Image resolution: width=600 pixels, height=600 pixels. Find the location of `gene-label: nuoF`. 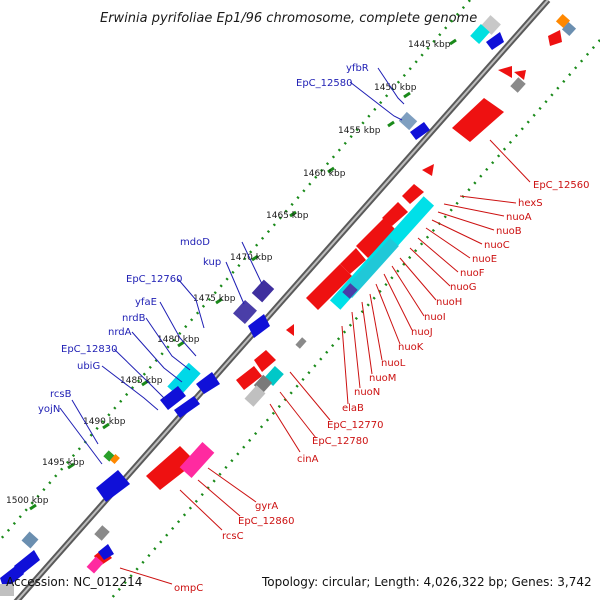

gene-label: nuoF is located at coordinates (472, 273).